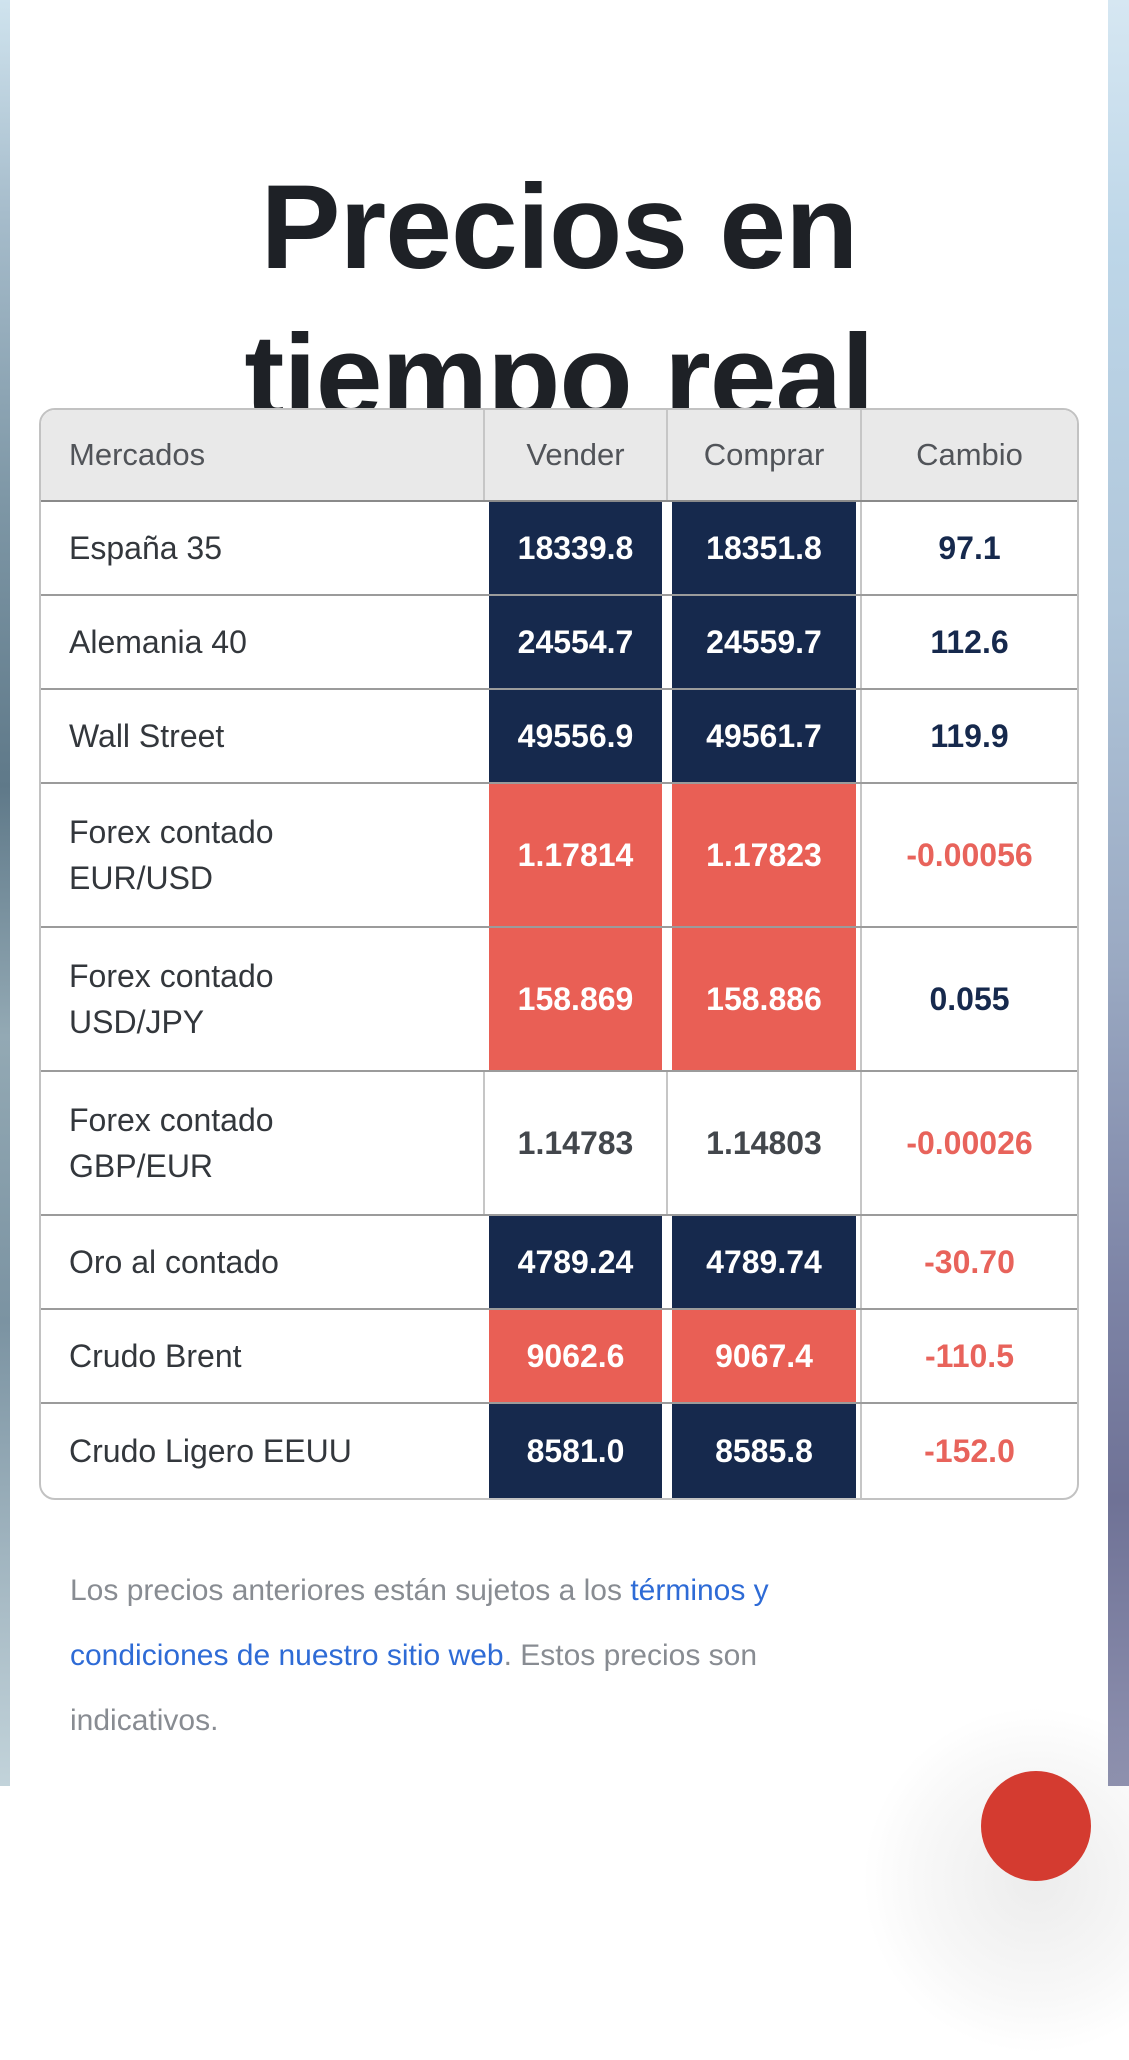 The width and height of the screenshot is (1129, 2060). What do you see at coordinates (171, 855) in the screenshot?
I see `market-name: Forex contado EUR/USD` at bounding box center [171, 855].